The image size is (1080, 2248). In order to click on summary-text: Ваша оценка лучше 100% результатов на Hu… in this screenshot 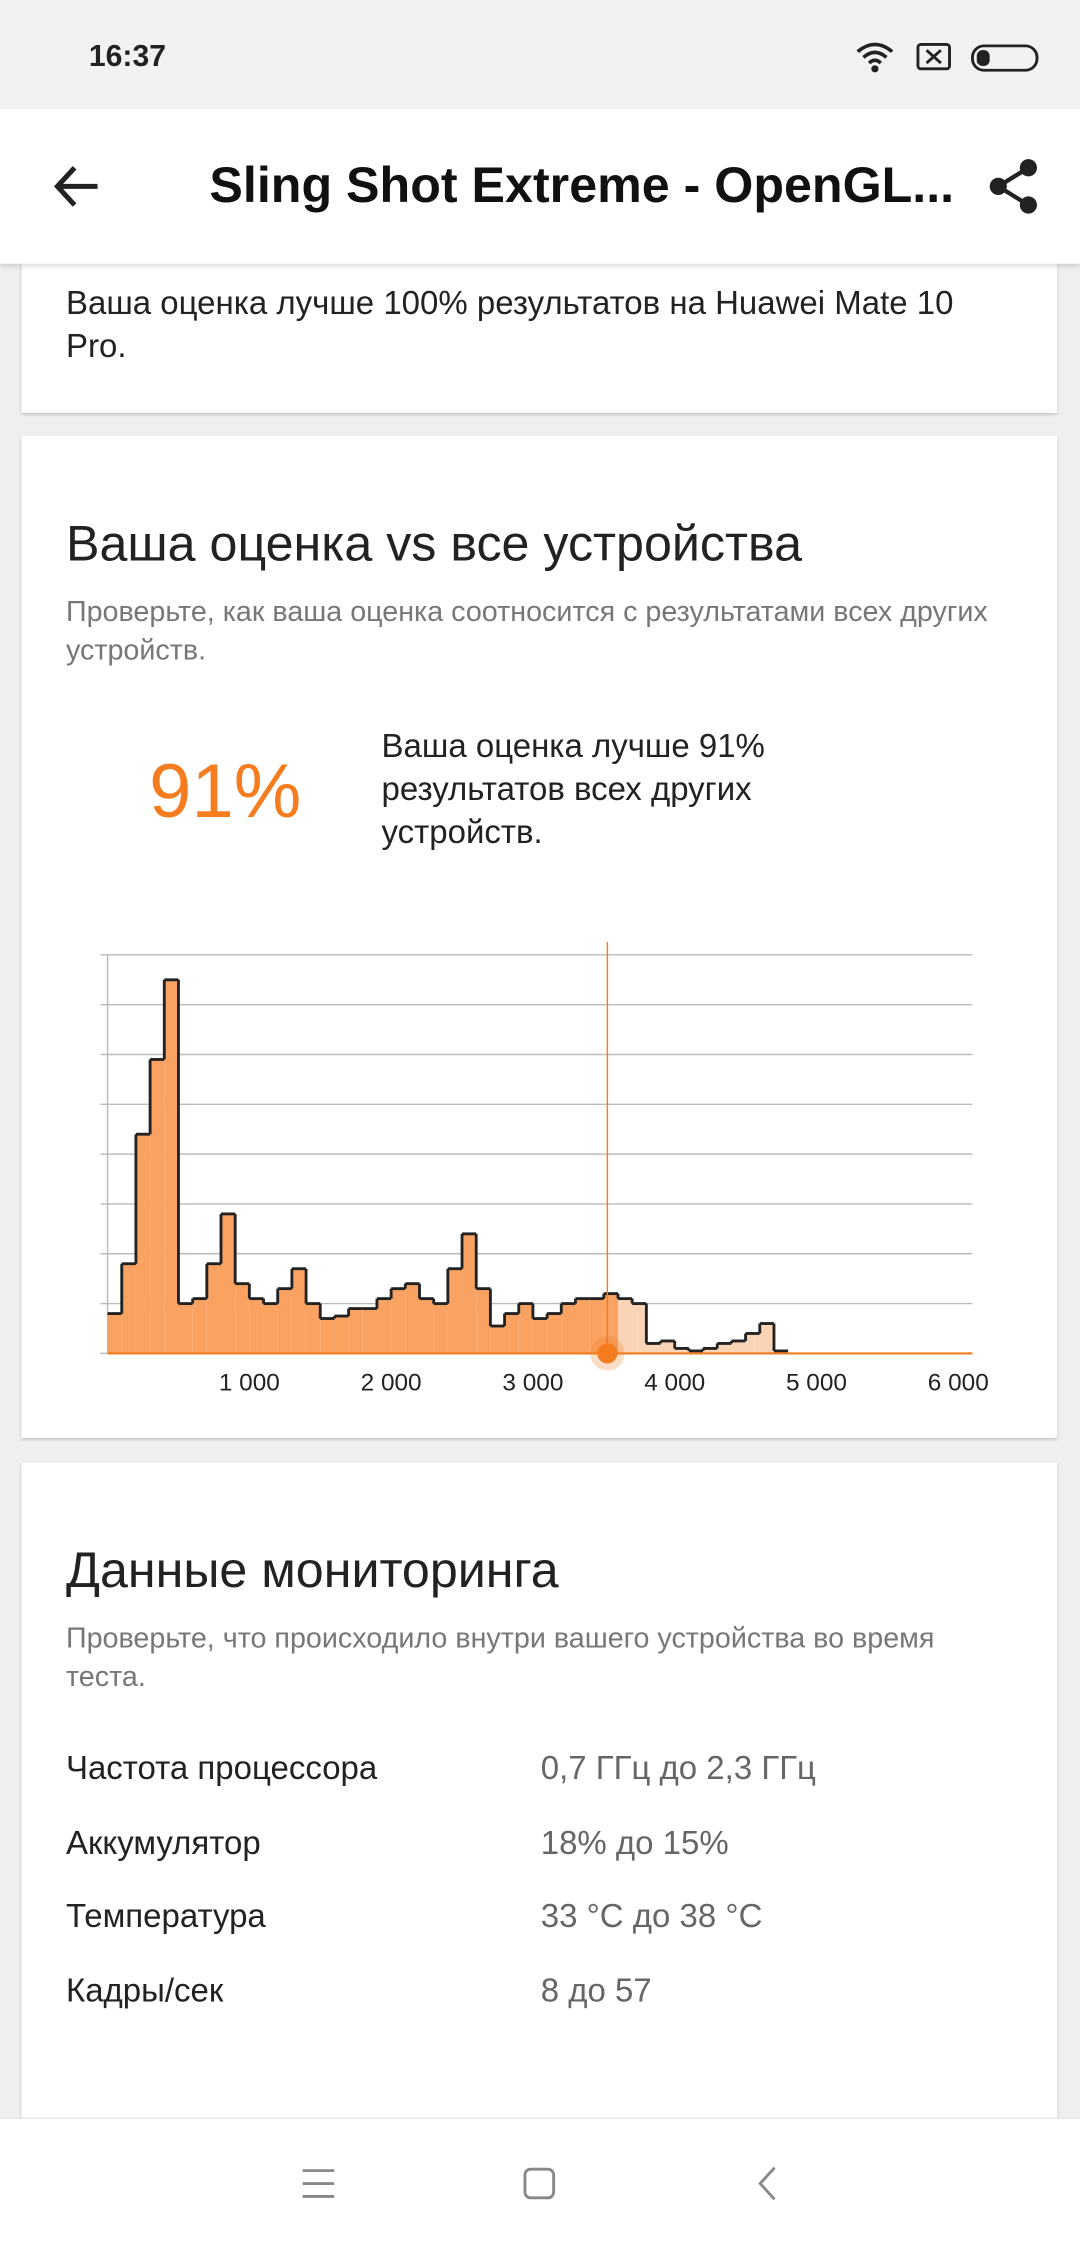, I will do `click(509, 324)`.